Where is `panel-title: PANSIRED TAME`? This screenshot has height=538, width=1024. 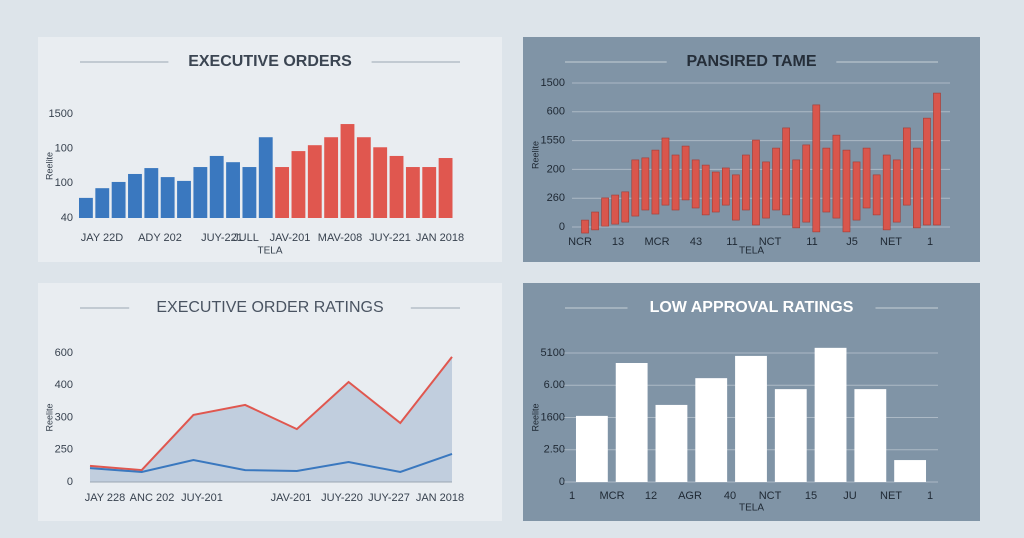
panel-title: PANSIRED TAME is located at coordinates (751, 61).